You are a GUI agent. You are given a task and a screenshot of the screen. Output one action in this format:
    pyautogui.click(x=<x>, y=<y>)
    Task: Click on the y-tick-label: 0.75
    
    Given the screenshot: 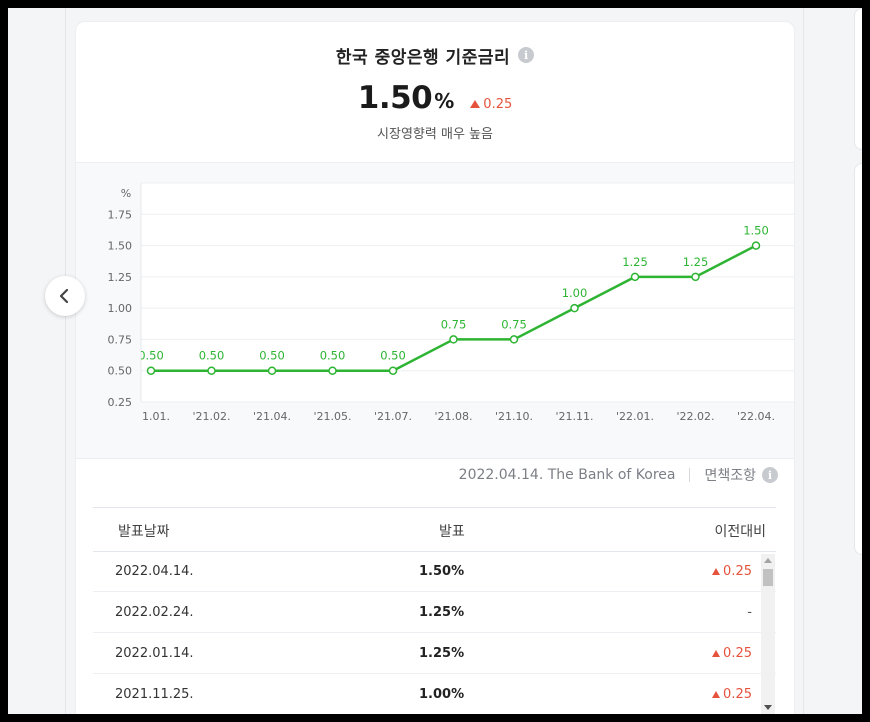 What is the action you would take?
    pyautogui.click(x=120, y=339)
    